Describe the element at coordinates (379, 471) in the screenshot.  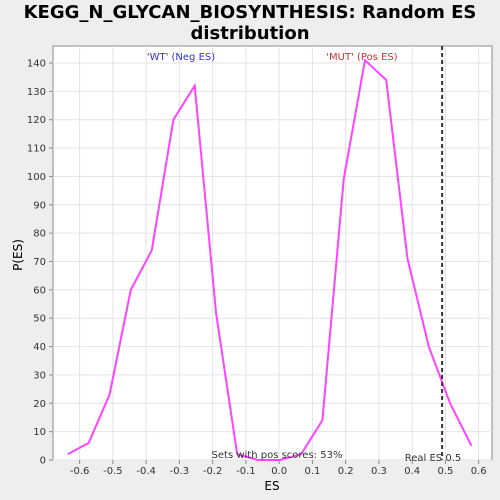
I see `x-tick-label: 0.3` at that location.